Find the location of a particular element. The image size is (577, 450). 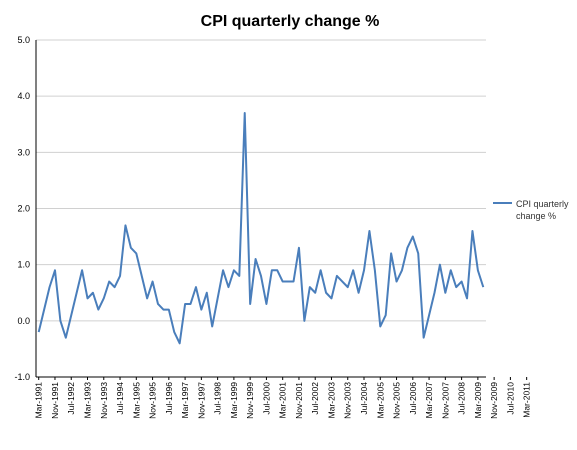

x-tick-label: Nov-2001 is located at coordinates (299, 400).